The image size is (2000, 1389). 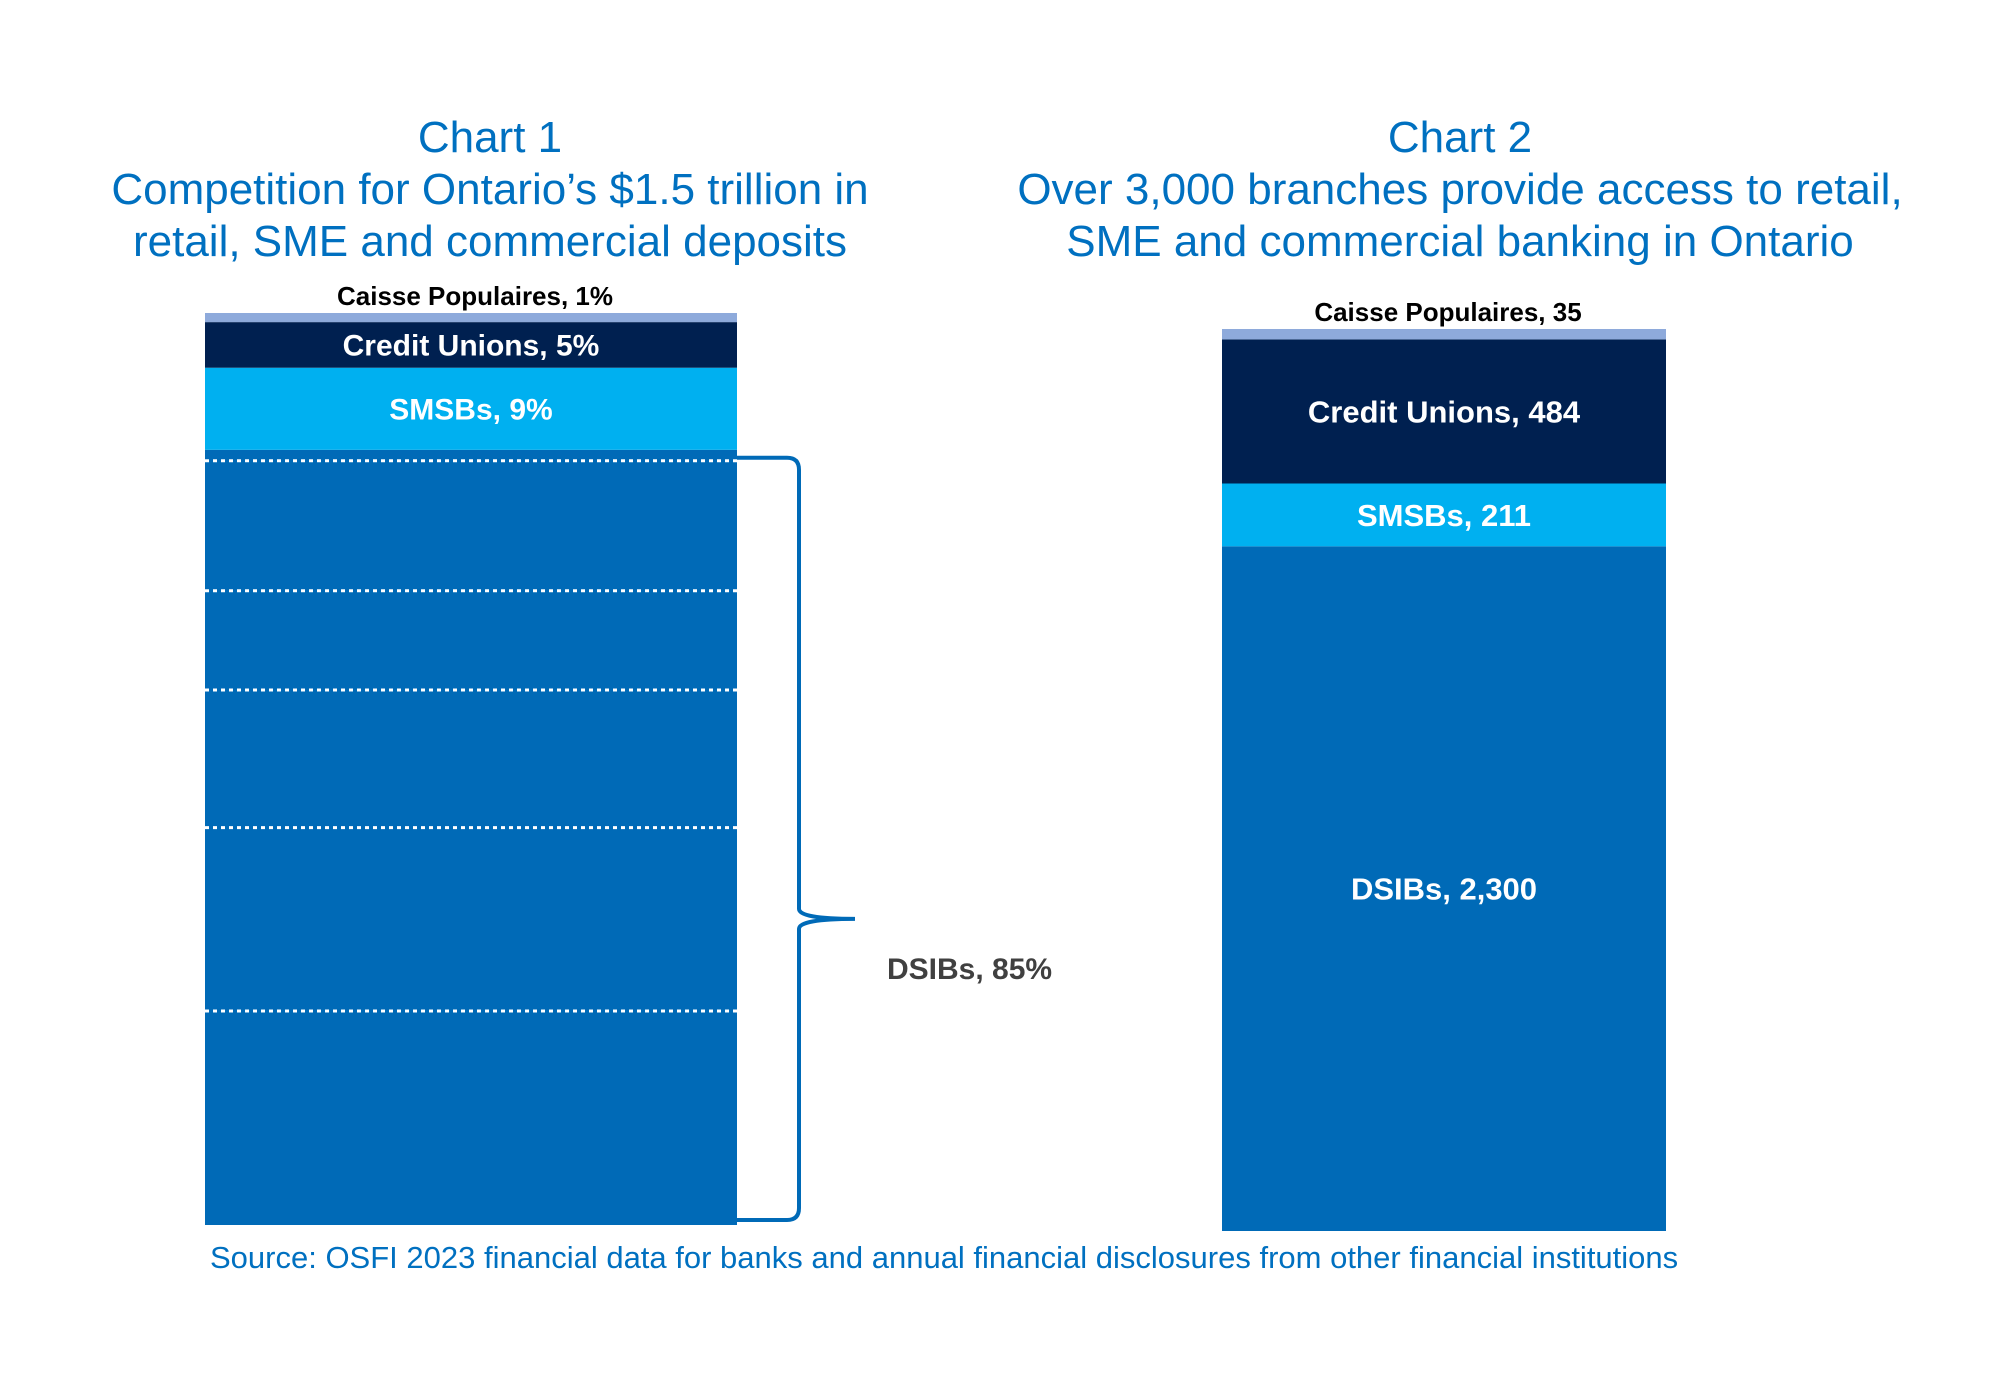 I want to click on chart-2-bar-dsibs-label: DSIBs, 2,300, so click(x=1444, y=889).